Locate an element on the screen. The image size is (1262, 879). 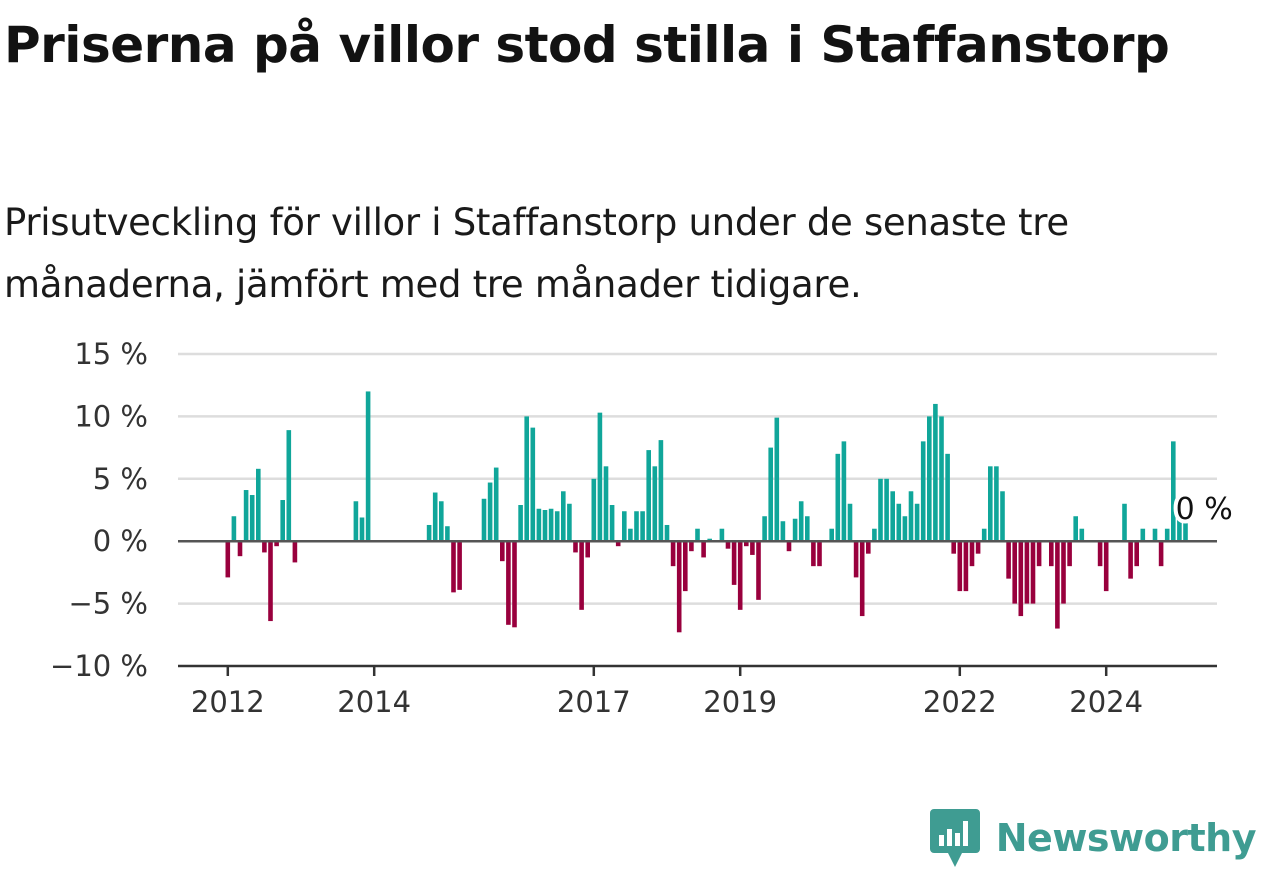
brand-name: Newsworthy is located at coordinates (1126, 838).